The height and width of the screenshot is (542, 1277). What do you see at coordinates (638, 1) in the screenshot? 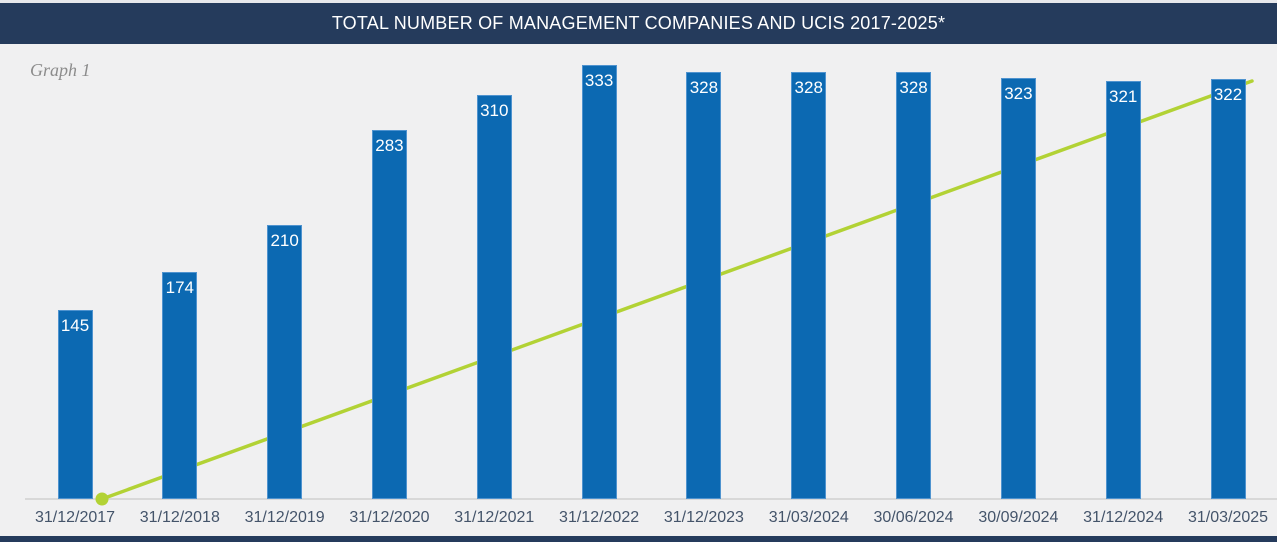
I see `top-strip` at bounding box center [638, 1].